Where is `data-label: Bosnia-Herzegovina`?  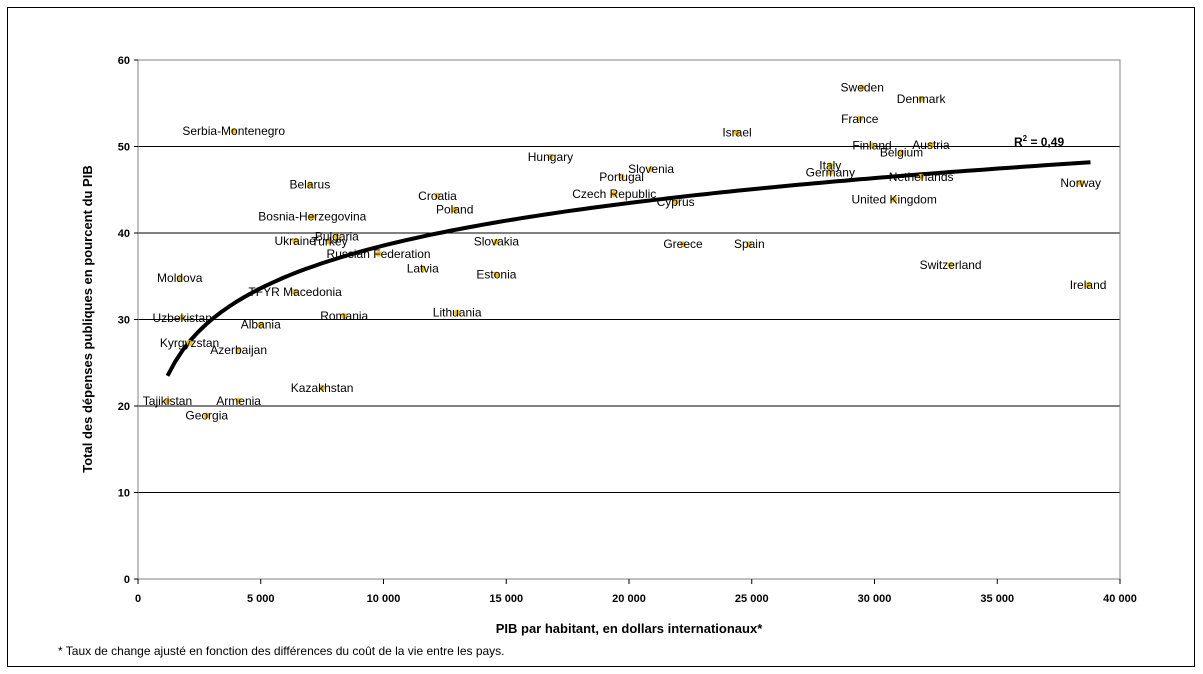
data-label: Bosnia-Herzegovina is located at coordinates (312, 217).